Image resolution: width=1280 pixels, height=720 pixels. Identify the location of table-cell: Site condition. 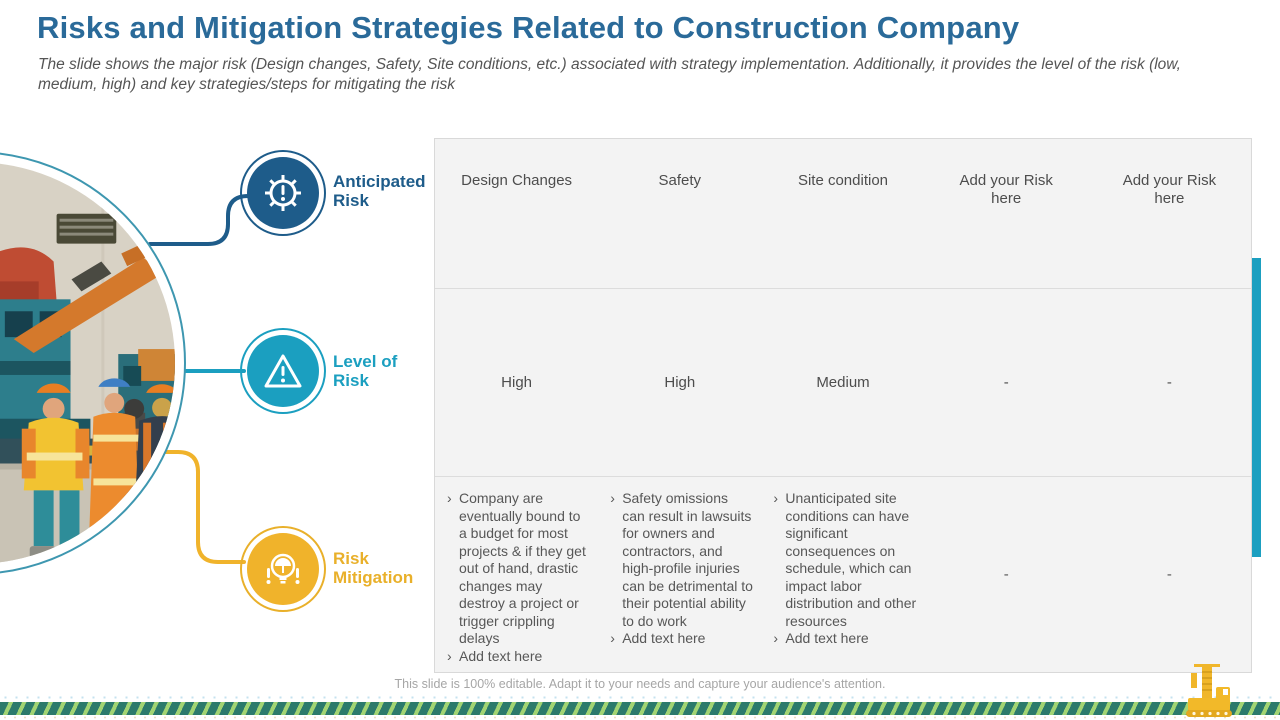
(843, 180).